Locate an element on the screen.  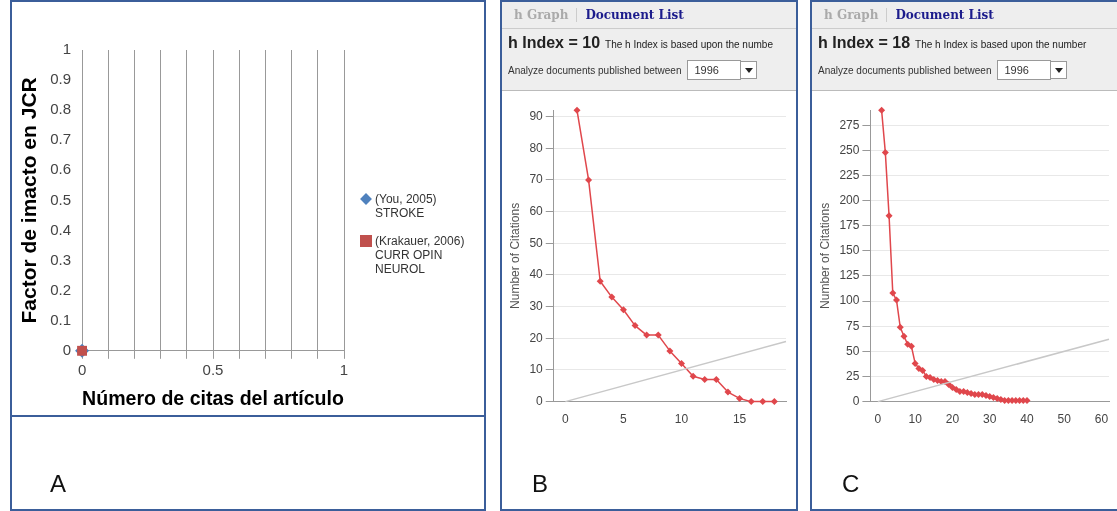
y-tick-label: 20 is located at coordinates (536, 337).